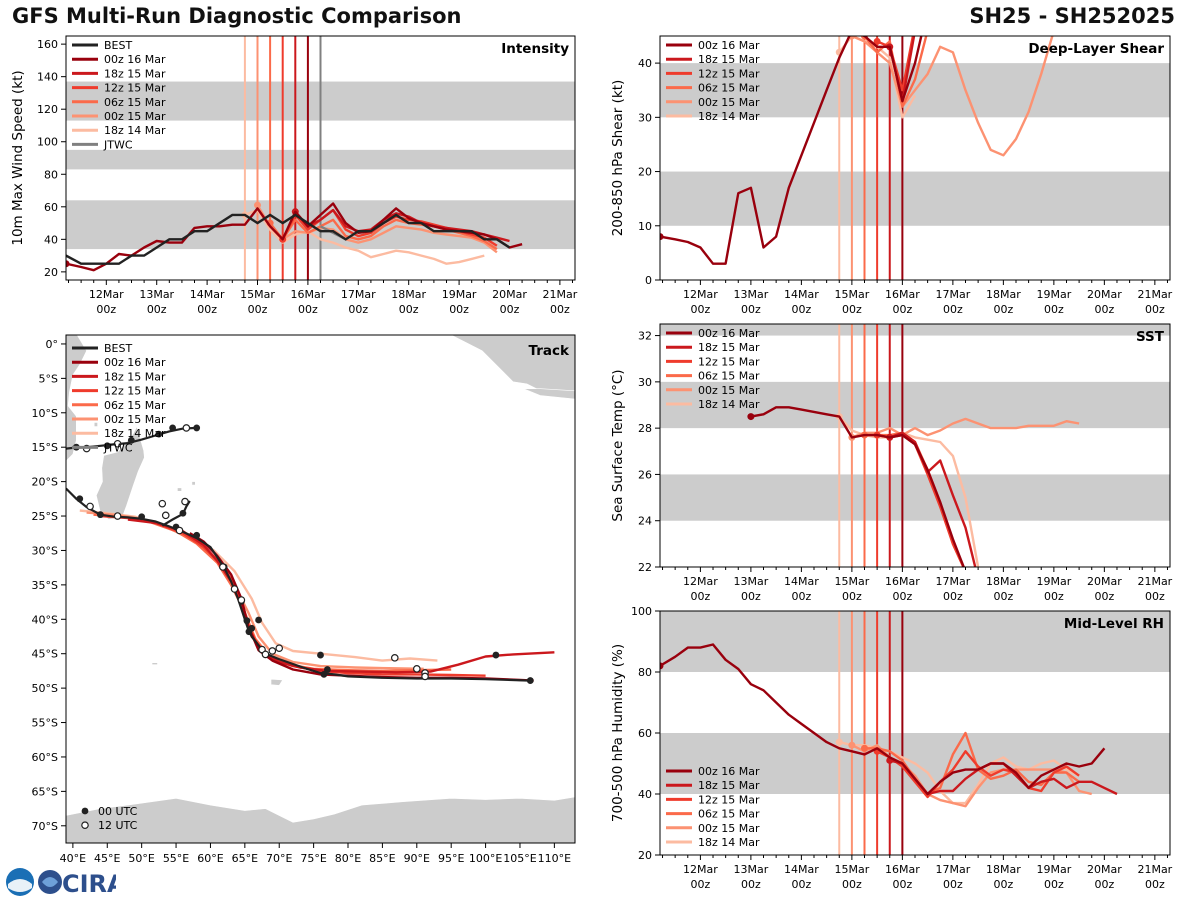 The width and height of the screenshot is (1200, 900). Describe the element at coordinates (645, 855) in the screenshot. I see `y-tick-label: 20` at that location.